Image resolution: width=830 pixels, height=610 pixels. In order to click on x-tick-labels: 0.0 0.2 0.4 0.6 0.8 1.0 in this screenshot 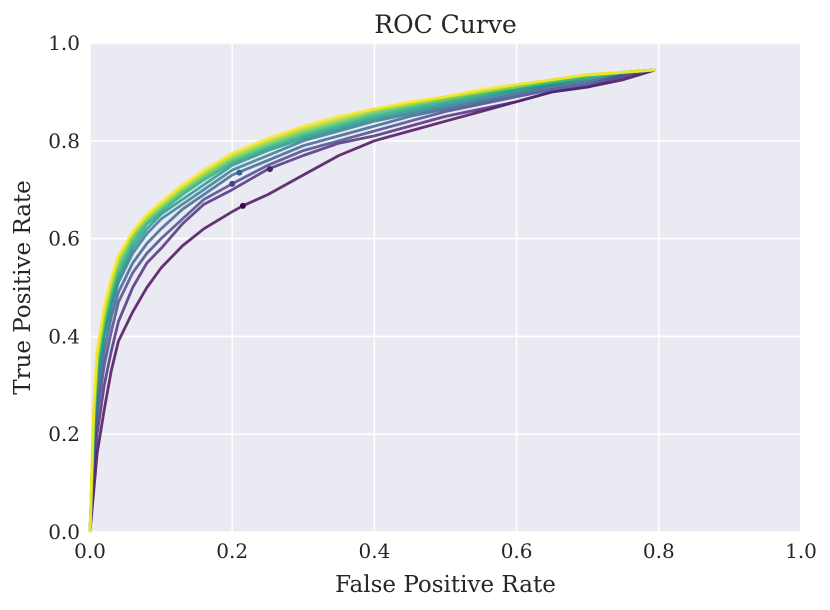, I will do `click(445, 551)`.